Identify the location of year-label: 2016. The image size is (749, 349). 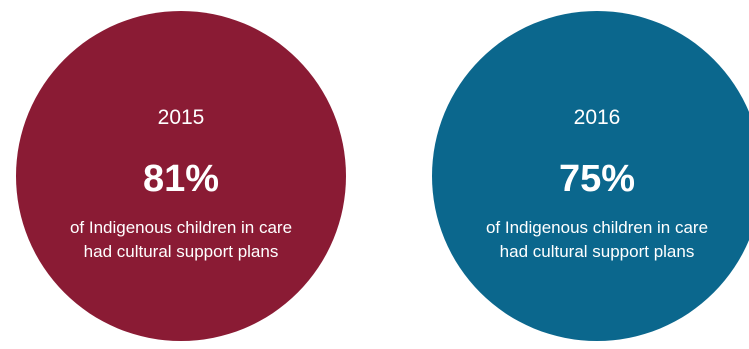
(597, 117).